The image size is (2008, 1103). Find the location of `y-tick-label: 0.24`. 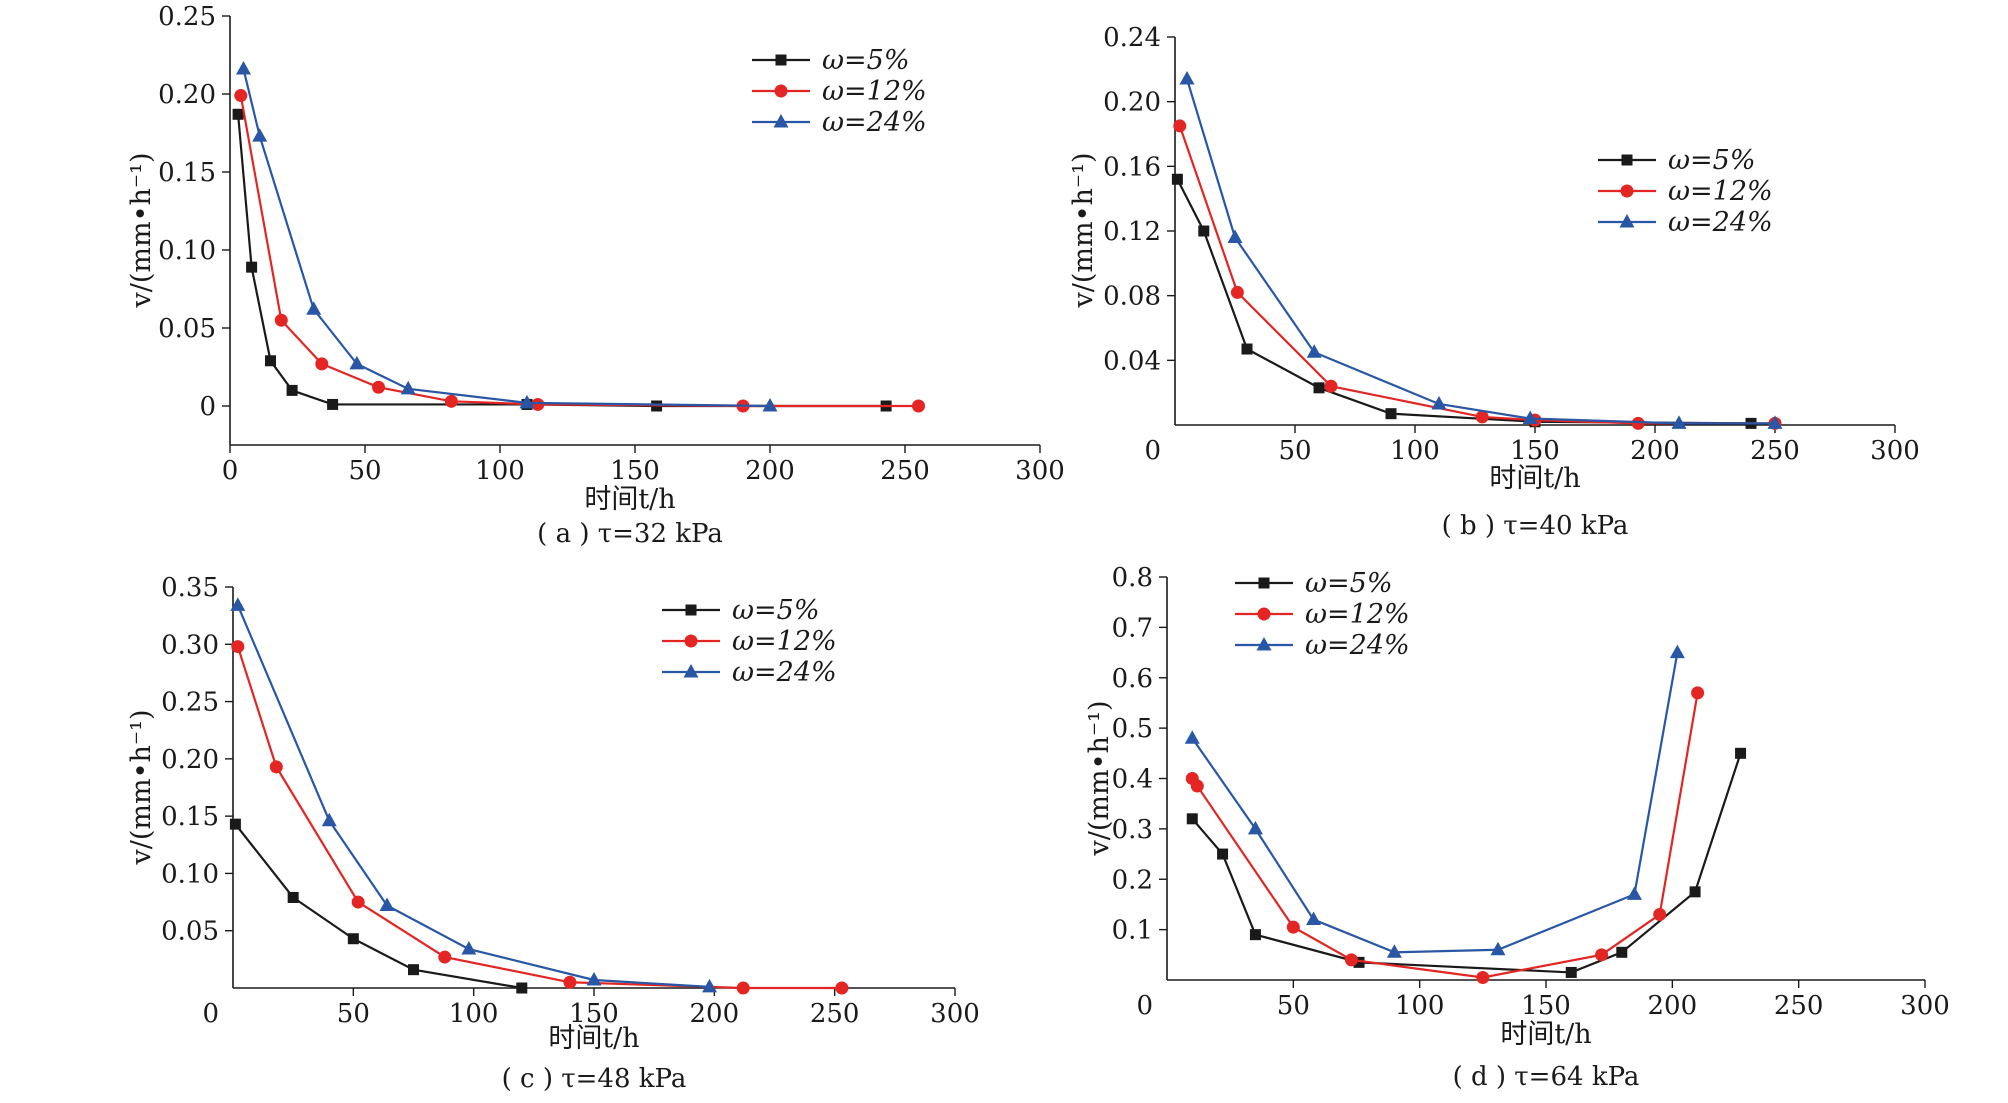

y-tick-label: 0.24 is located at coordinates (1132, 38).